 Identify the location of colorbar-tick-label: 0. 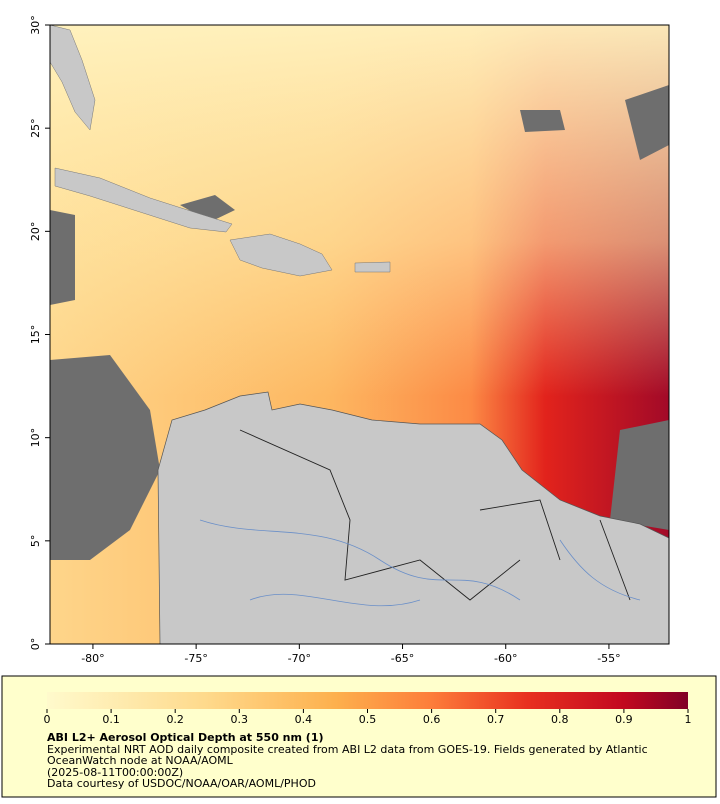
(47, 719).